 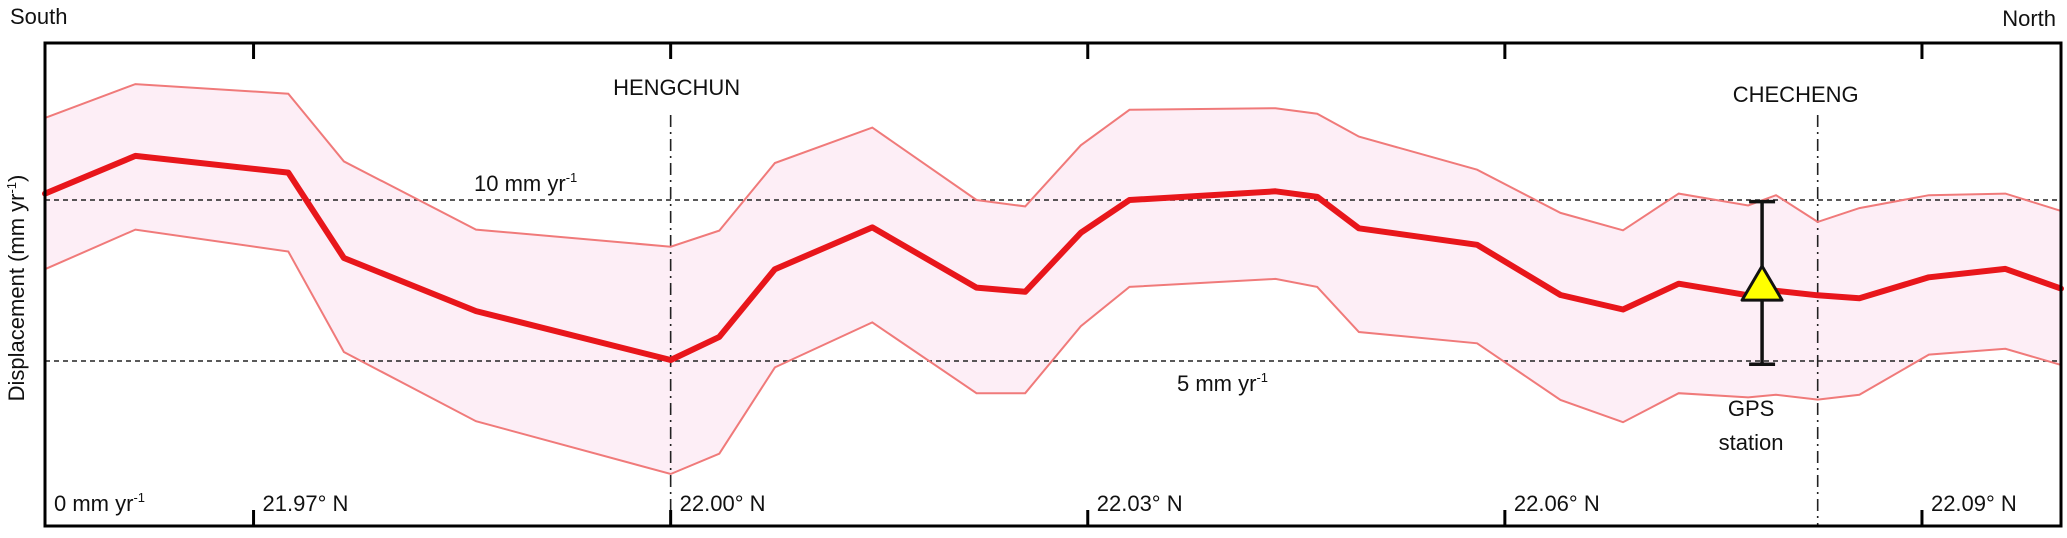 What do you see at coordinates (1222, 383) in the screenshot?
I see `five-mm-label: 5 mm yr-1` at bounding box center [1222, 383].